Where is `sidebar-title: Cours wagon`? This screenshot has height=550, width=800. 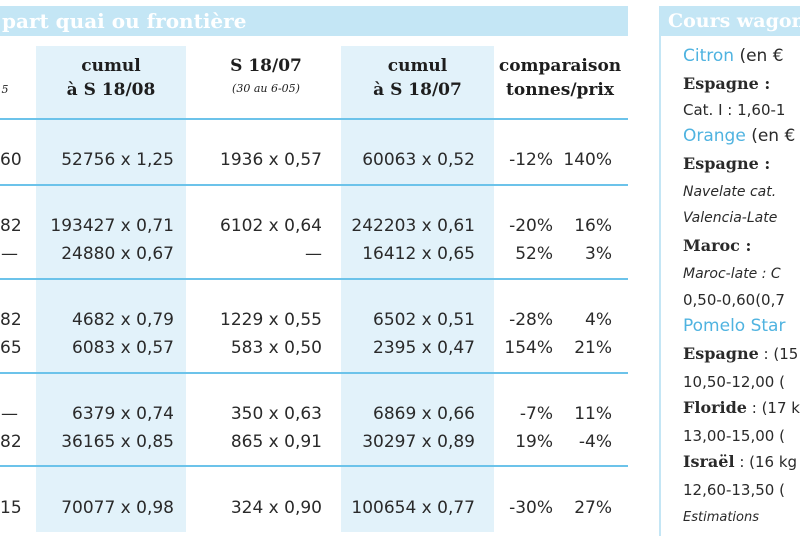
sidebar-title: Cours wagon is located at coordinates (729, 21).